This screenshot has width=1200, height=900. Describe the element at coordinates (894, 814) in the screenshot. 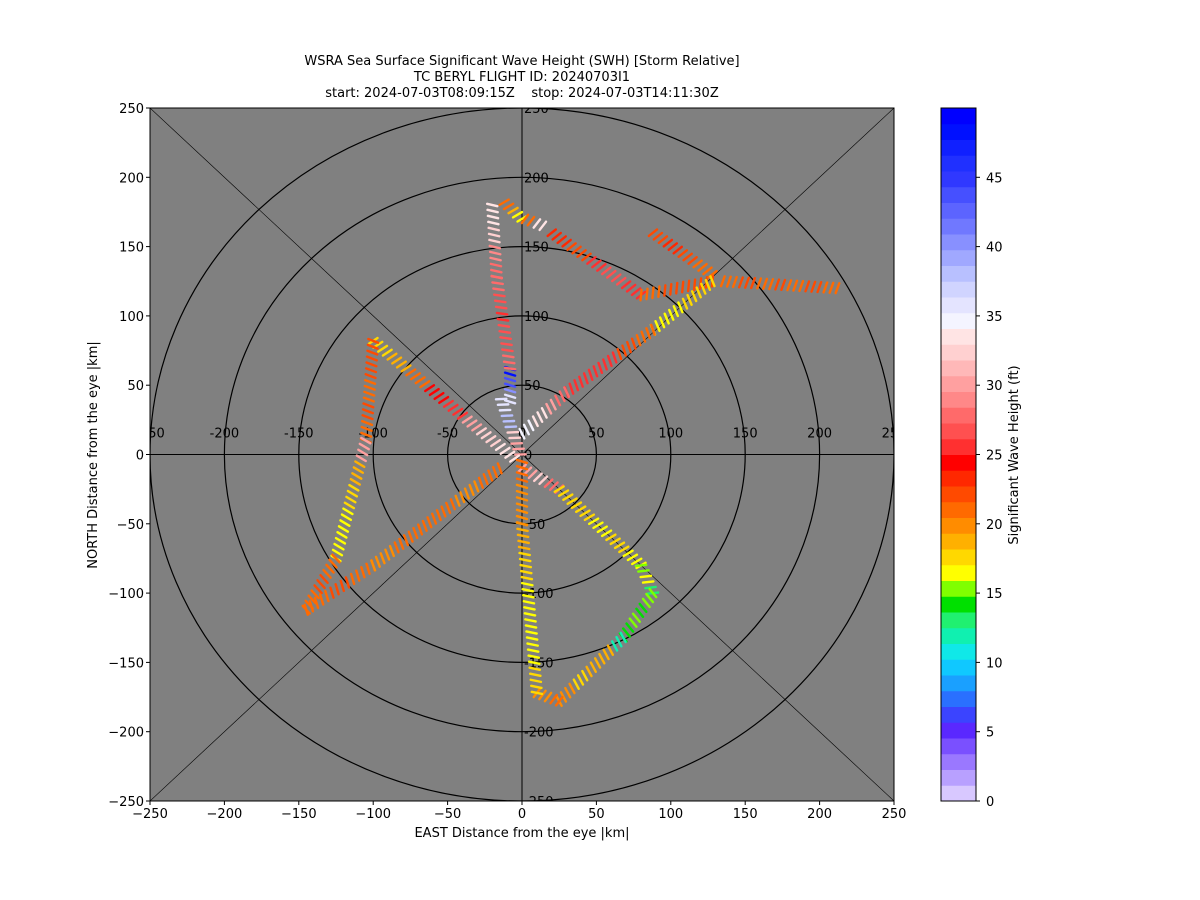

I see `x-tick-label: 250` at that location.